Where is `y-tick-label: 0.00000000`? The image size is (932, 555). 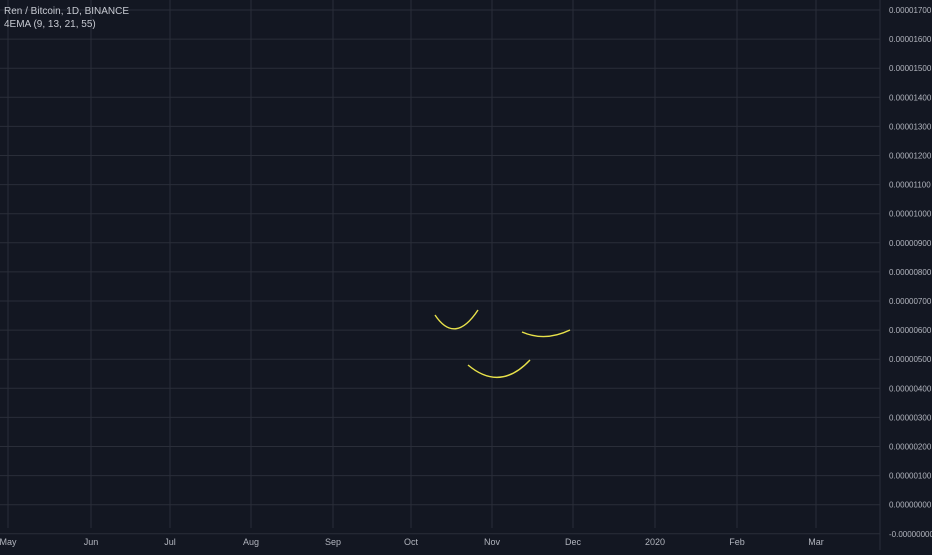
y-tick-label: 0.00000000 is located at coordinates (910, 505).